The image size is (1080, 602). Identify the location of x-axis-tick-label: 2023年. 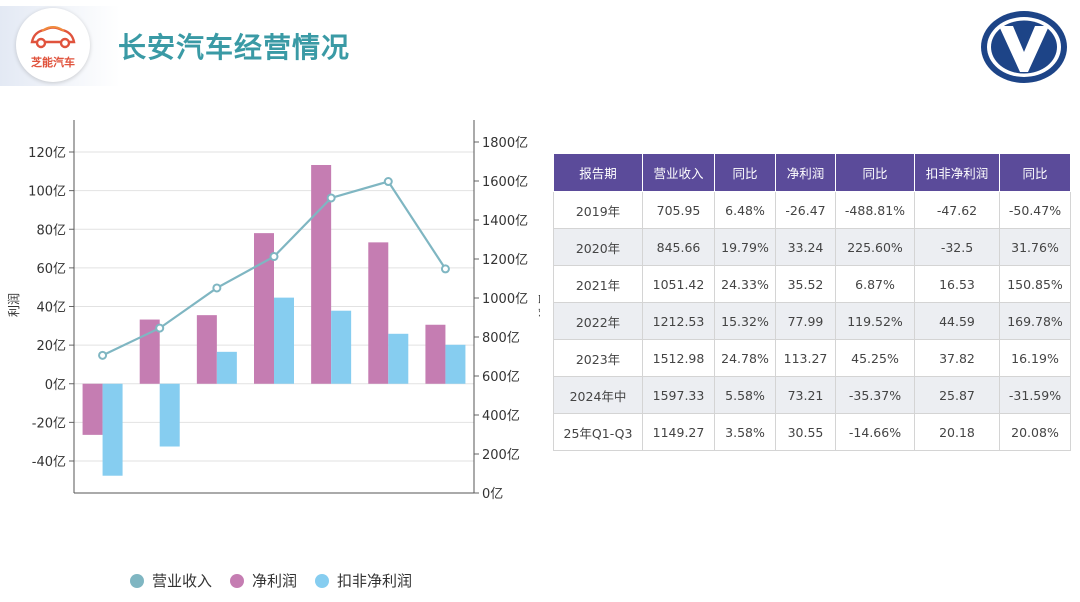
(316, 499).